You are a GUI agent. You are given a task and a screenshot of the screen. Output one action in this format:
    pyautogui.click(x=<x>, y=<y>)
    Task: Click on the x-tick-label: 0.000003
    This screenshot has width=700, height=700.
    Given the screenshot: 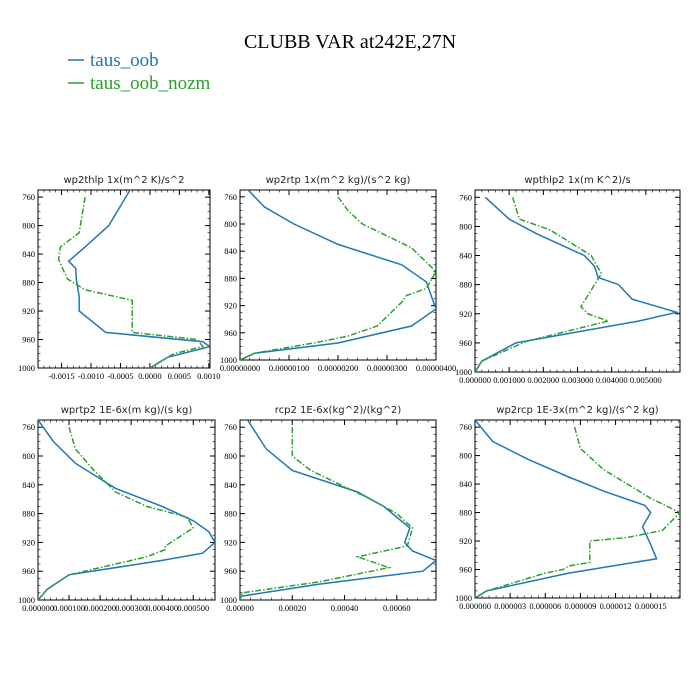 What is the action you would take?
    pyautogui.click(x=510, y=606)
    